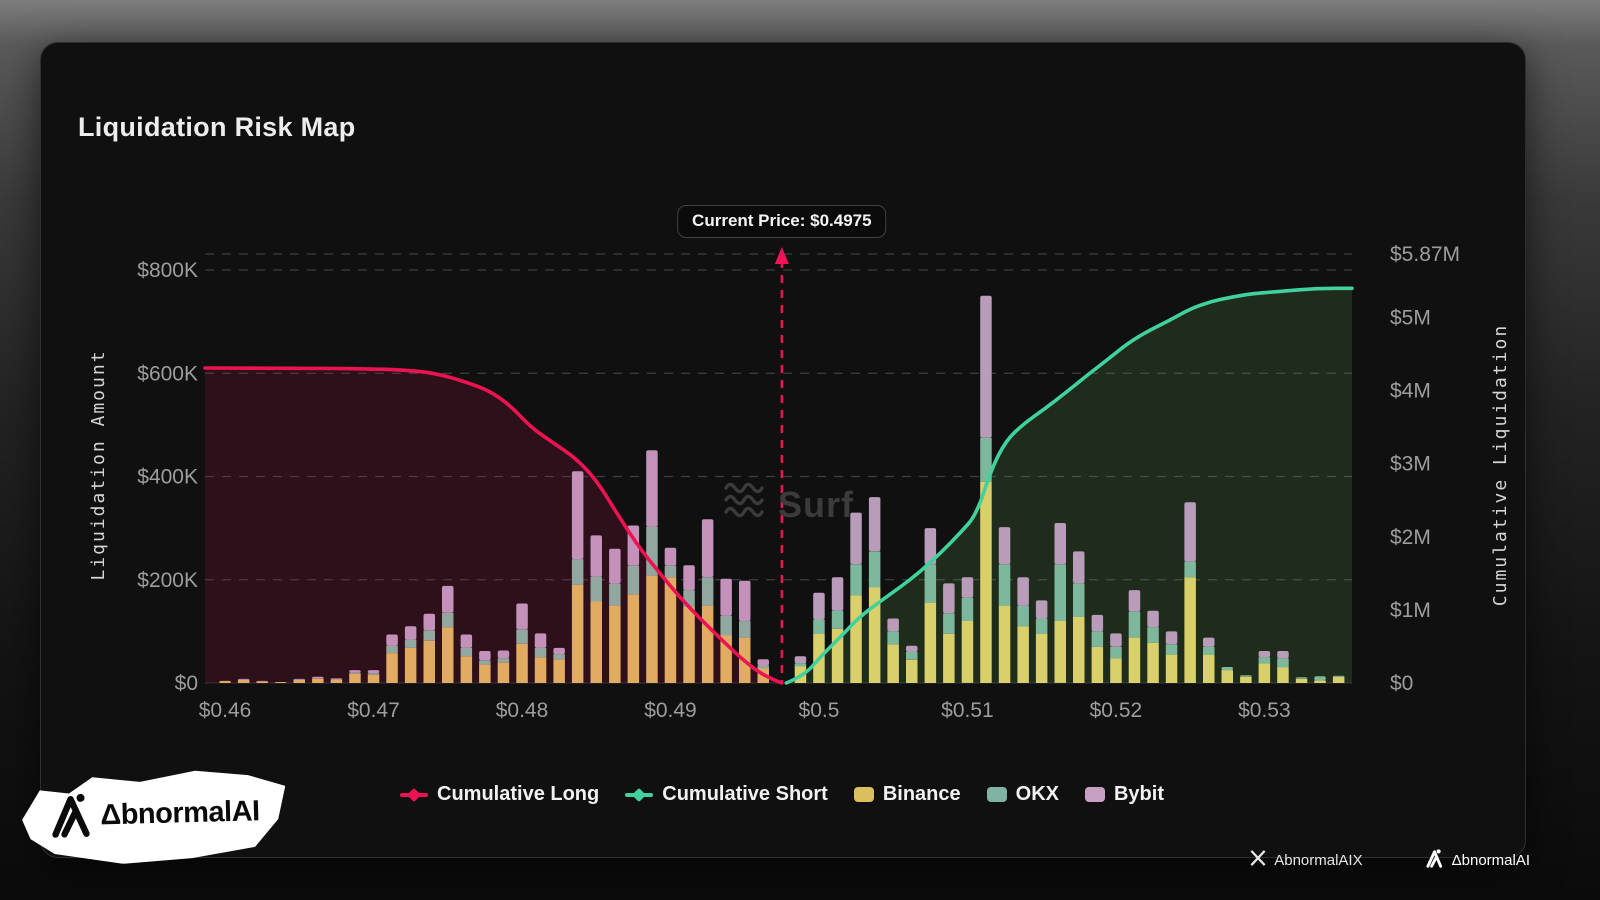 The width and height of the screenshot is (1600, 900). Describe the element at coordinates (1124, 794) in the screenshot. I see `legend-item-bybit: Bybit` at that location.